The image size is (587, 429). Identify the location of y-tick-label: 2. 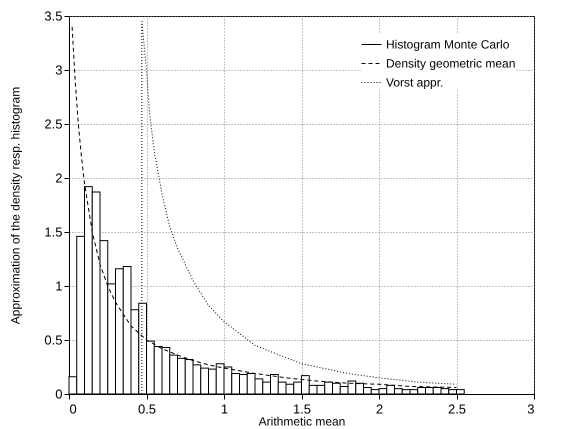
(58, 178).